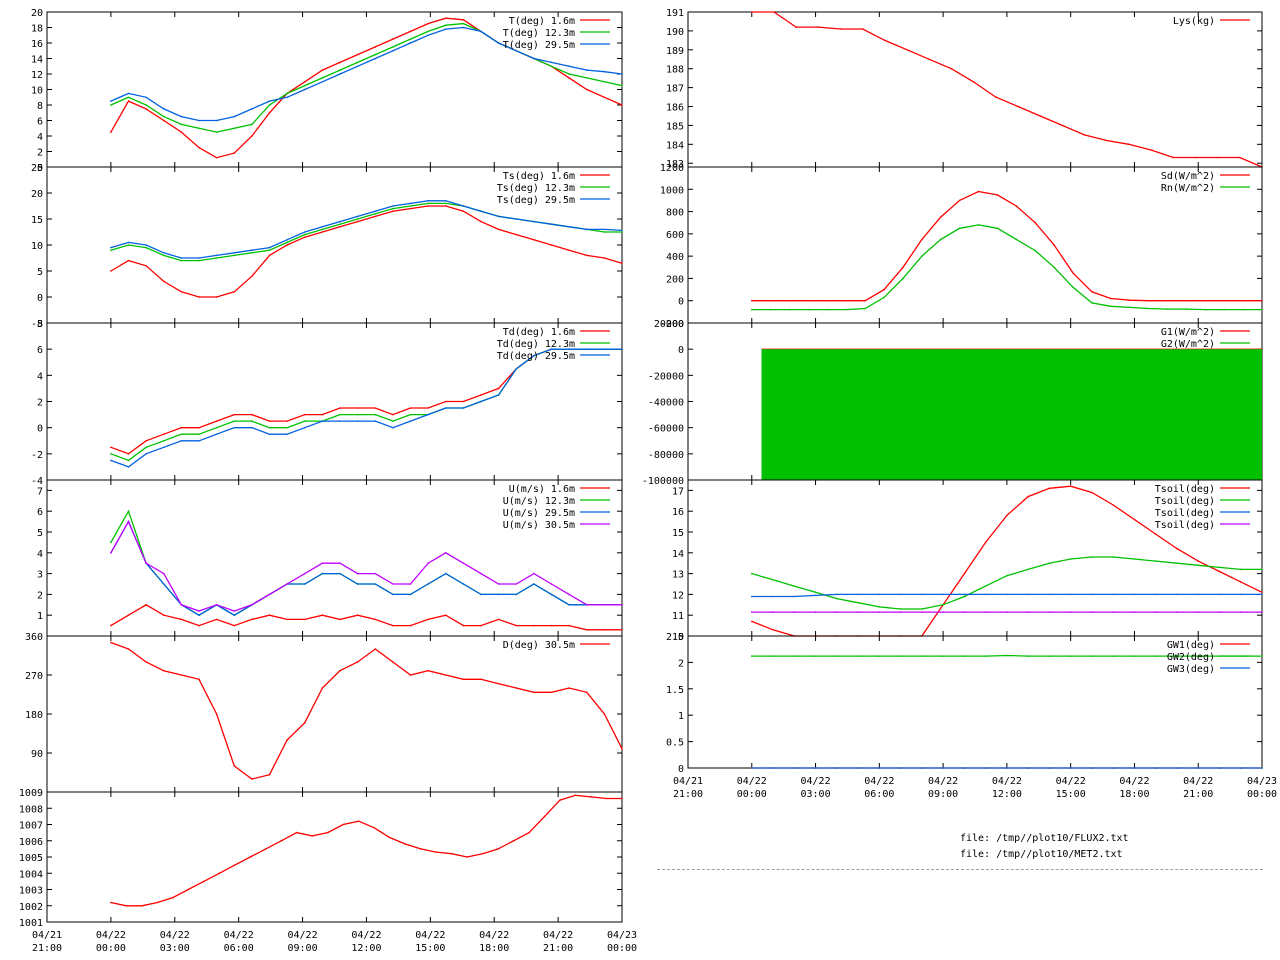  I want to click on y-tick-label: 1.5, so click(675, 690).